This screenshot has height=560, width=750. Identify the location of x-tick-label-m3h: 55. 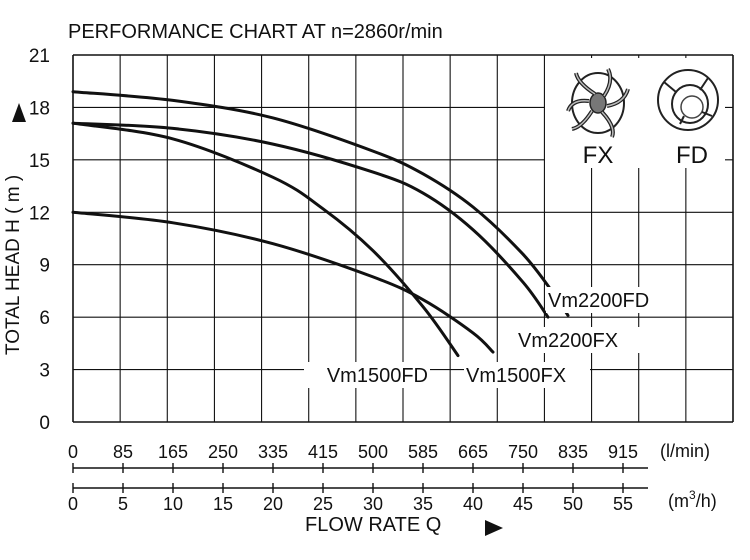
(623, 504).